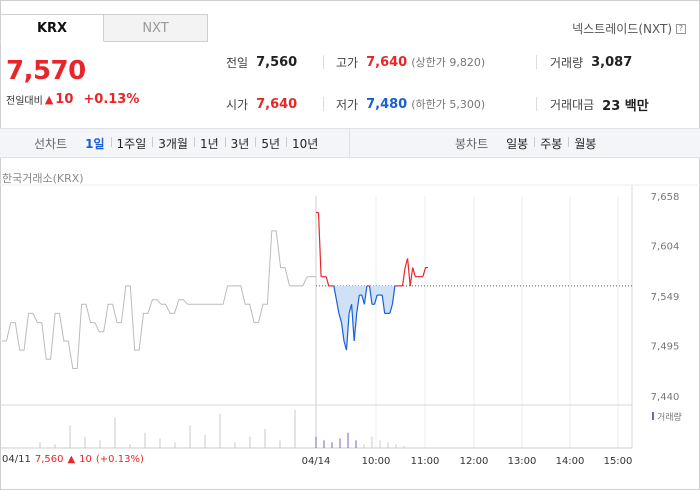  Describe the element at coordinates (237, 62) in the screenshot. I see `stat-label: 전일` at that location.